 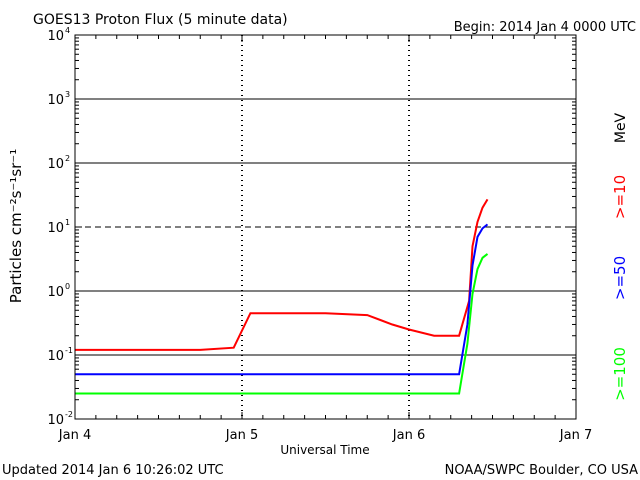 What do you see at coordinates (67, 158) in the screenshot?
I see `svg-text: 2` at bounding box center [67, 158].